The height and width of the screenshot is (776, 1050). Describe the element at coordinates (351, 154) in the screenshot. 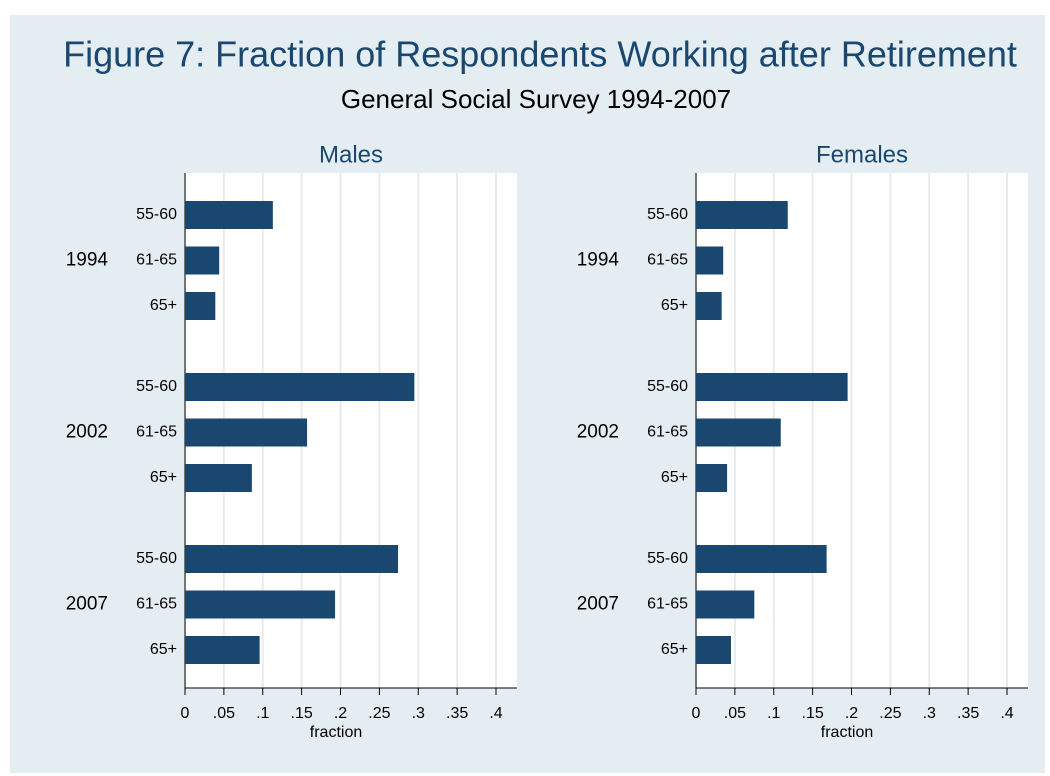

I see `panel-title: Males` at that location.